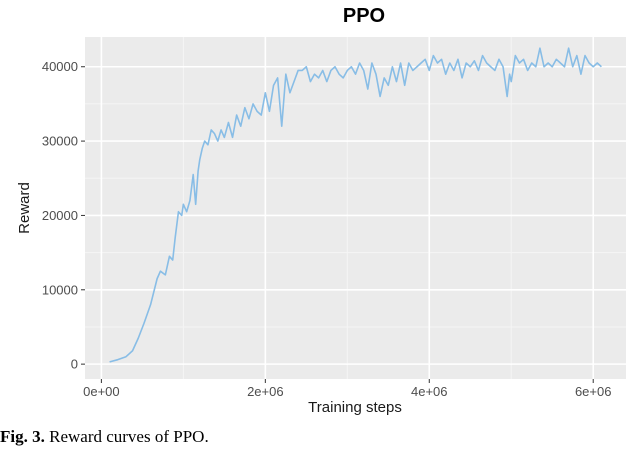  What do you see at coordinates (60, 66) in the screenshot?
I see `y-tick-label: 40000` at bounding box center [60, 66].